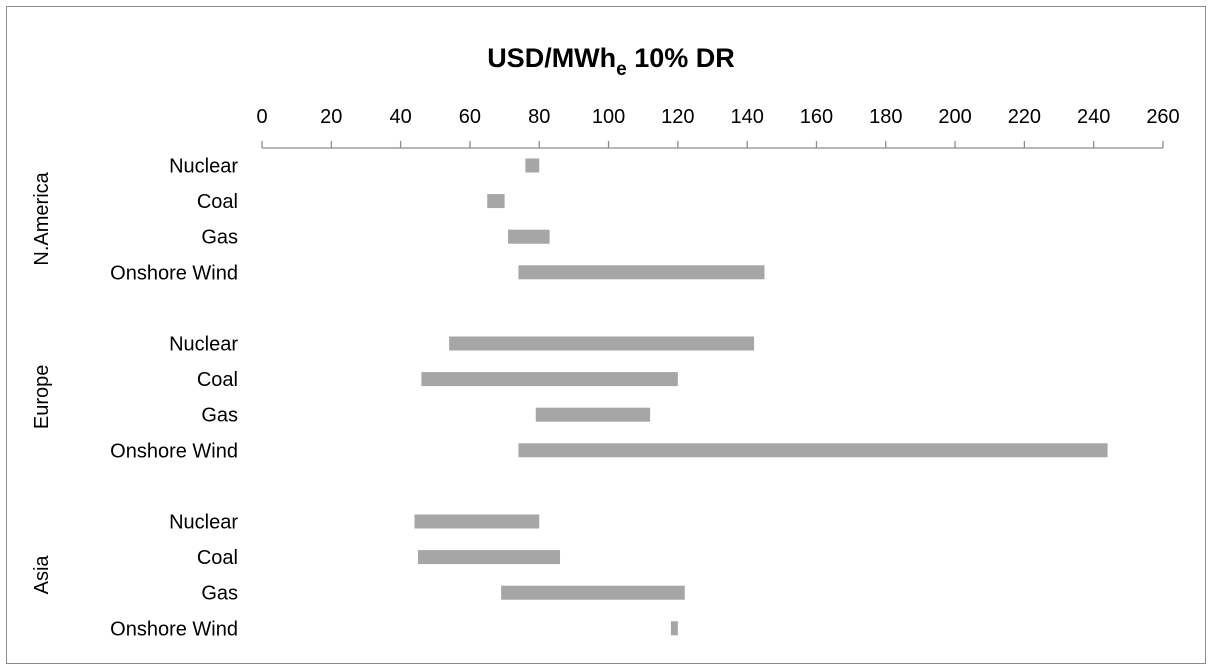  I want to click on region-labels: N.America Europe Asia, so click(42, 382).